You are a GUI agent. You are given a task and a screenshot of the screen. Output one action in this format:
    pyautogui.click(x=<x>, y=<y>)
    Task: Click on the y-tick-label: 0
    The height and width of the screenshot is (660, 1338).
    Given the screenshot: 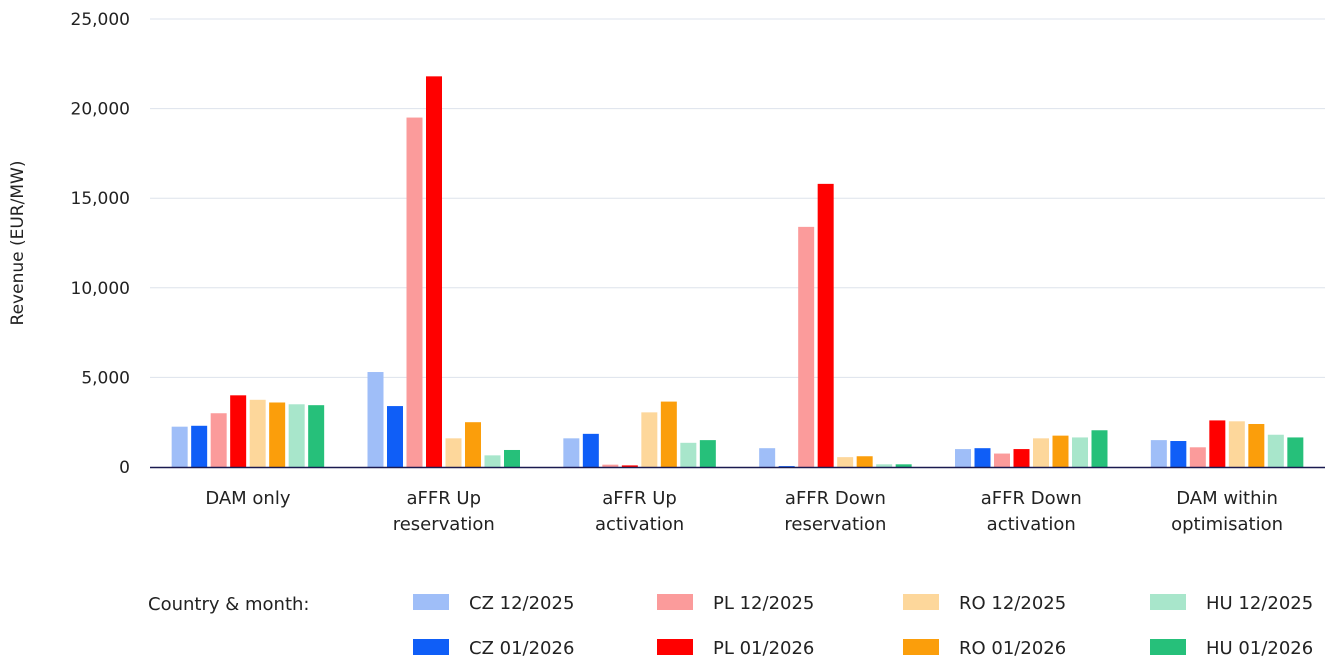 What is the action you would take?
    pyautogui.click(x=124, y=468)
    